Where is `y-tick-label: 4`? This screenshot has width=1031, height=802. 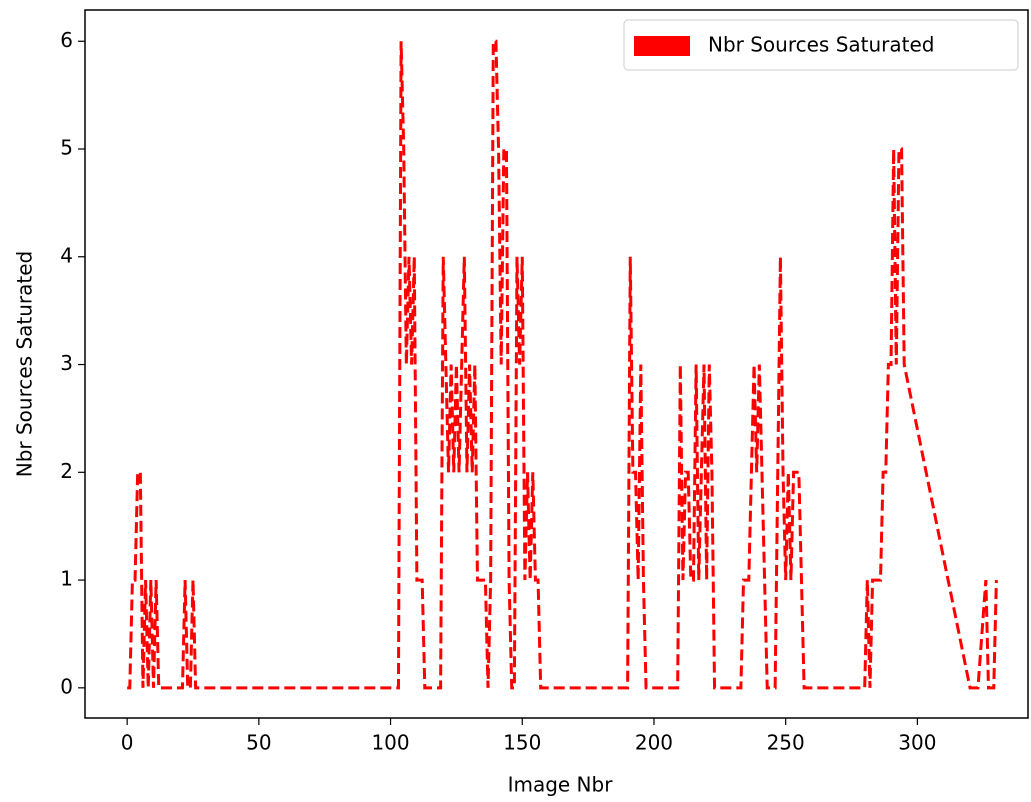 y-tick-label: 4 is located at coordinates (66, 255).